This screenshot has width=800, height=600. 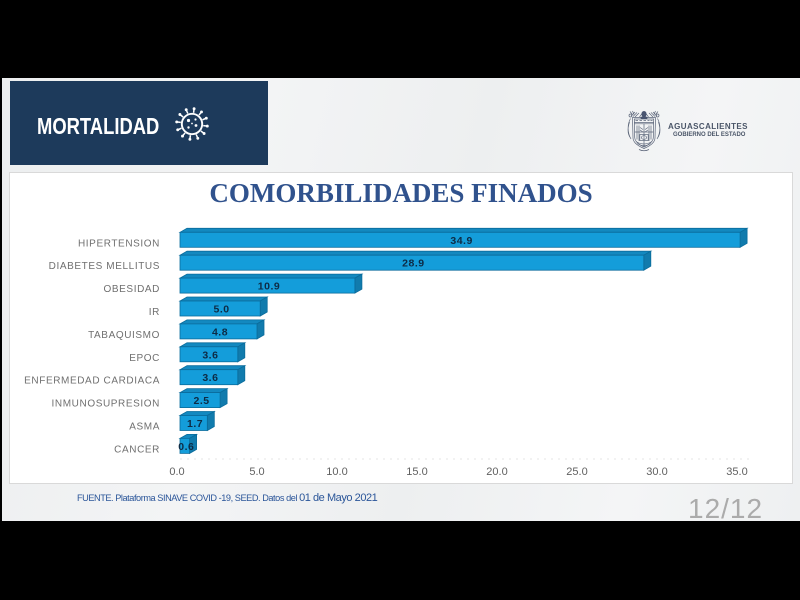 What do you see at coordinates (736, 472) in the screenshot?
I see `svg-text: 35.0` at bounding box center [736, 472].